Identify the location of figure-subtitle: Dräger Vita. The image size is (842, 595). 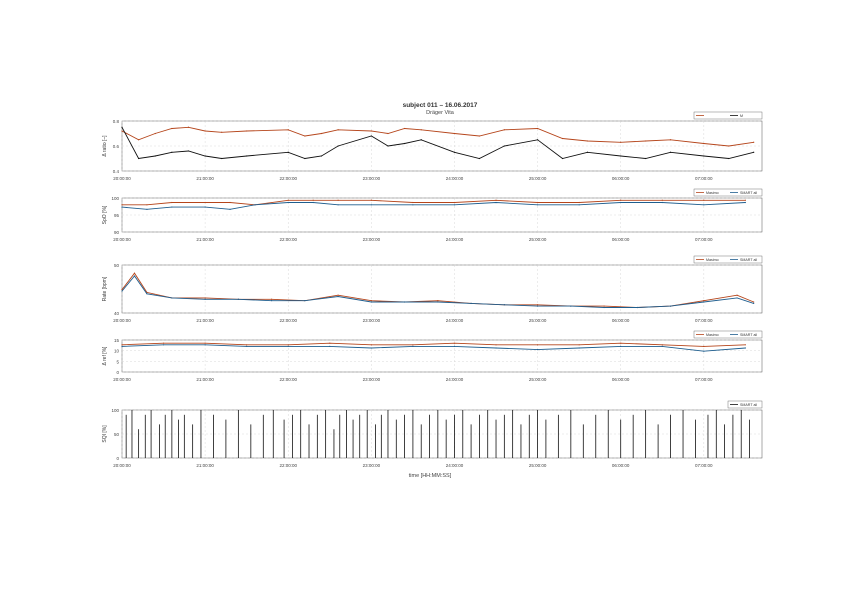
(440, 113).